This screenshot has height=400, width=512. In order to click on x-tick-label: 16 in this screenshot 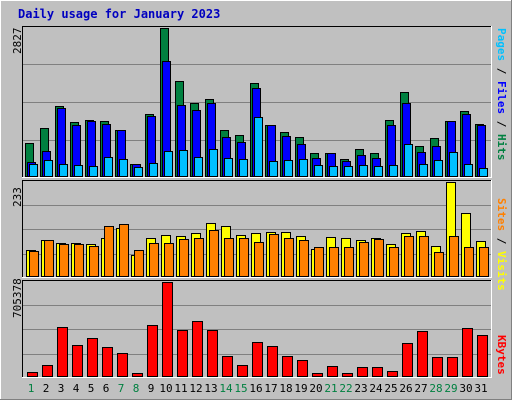, I will do `click(256, 388)`.